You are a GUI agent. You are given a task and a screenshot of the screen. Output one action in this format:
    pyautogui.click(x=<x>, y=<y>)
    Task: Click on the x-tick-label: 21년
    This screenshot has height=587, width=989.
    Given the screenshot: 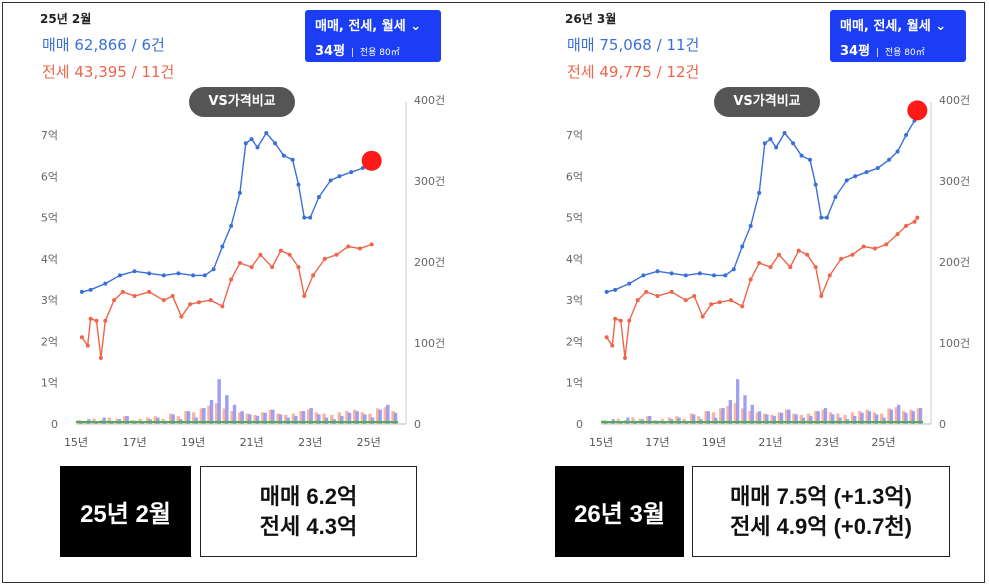 What is the action you would take?
    pyautogui.click(x=252, y=442)
    